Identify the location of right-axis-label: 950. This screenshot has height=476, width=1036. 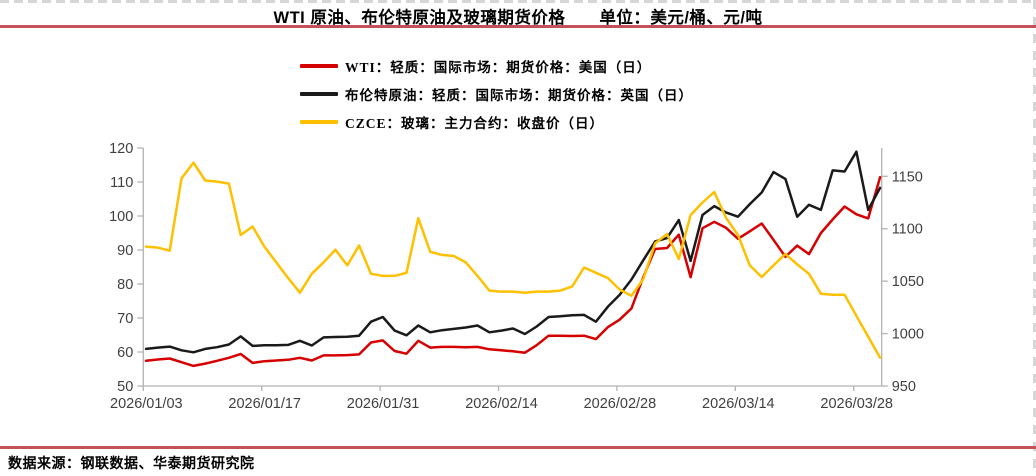
(904, 387).